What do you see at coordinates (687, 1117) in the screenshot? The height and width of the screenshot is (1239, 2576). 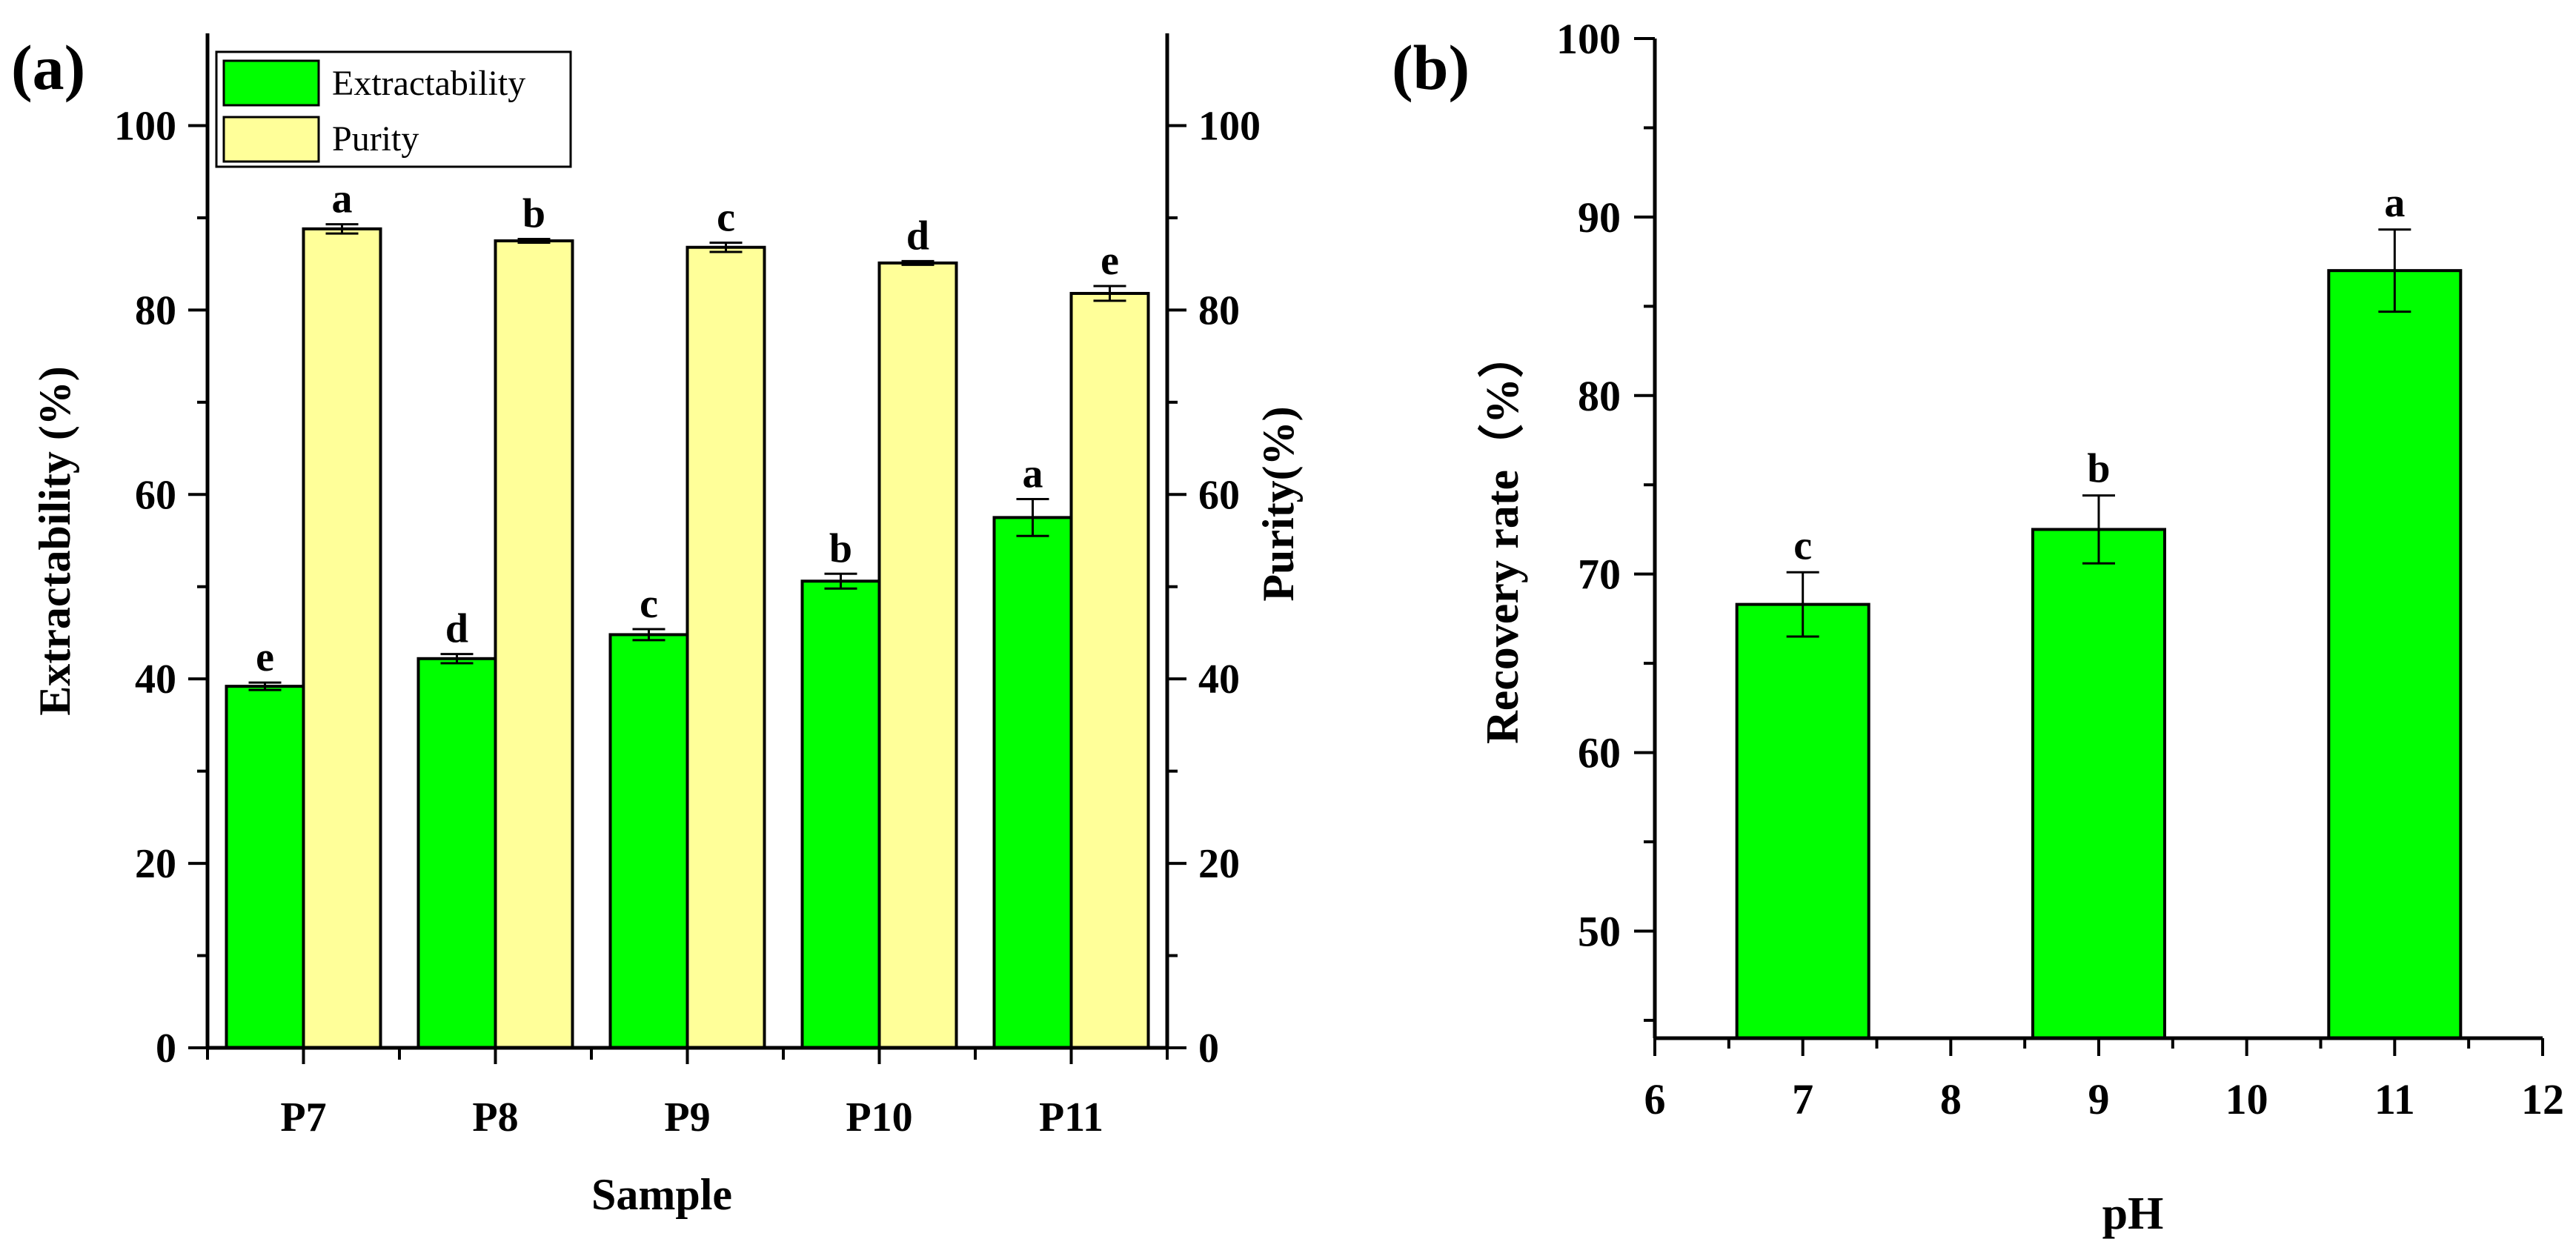 I see `x-tick-label: P9` at bounding box center [687, 1117].